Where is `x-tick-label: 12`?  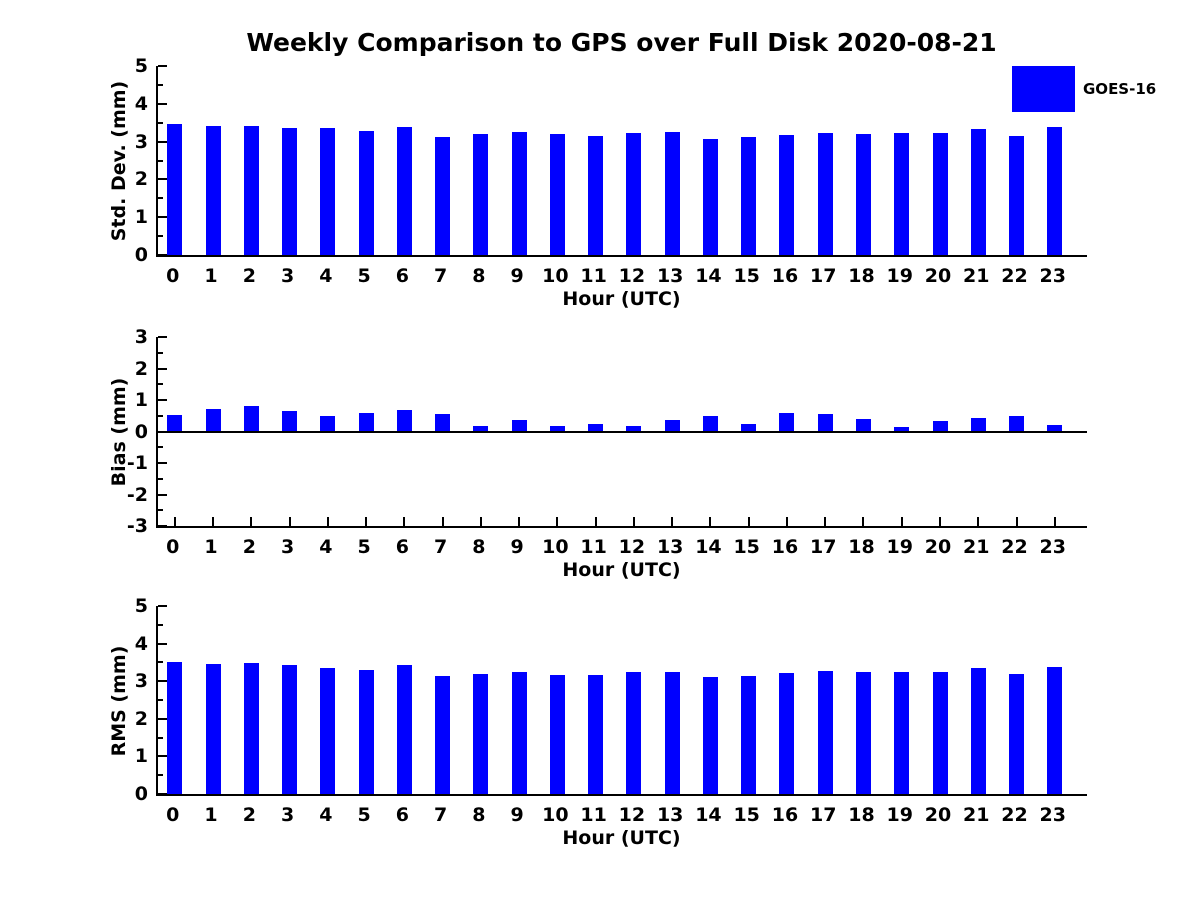
x-tick-label: 12 is located at coordinates (632, 276).